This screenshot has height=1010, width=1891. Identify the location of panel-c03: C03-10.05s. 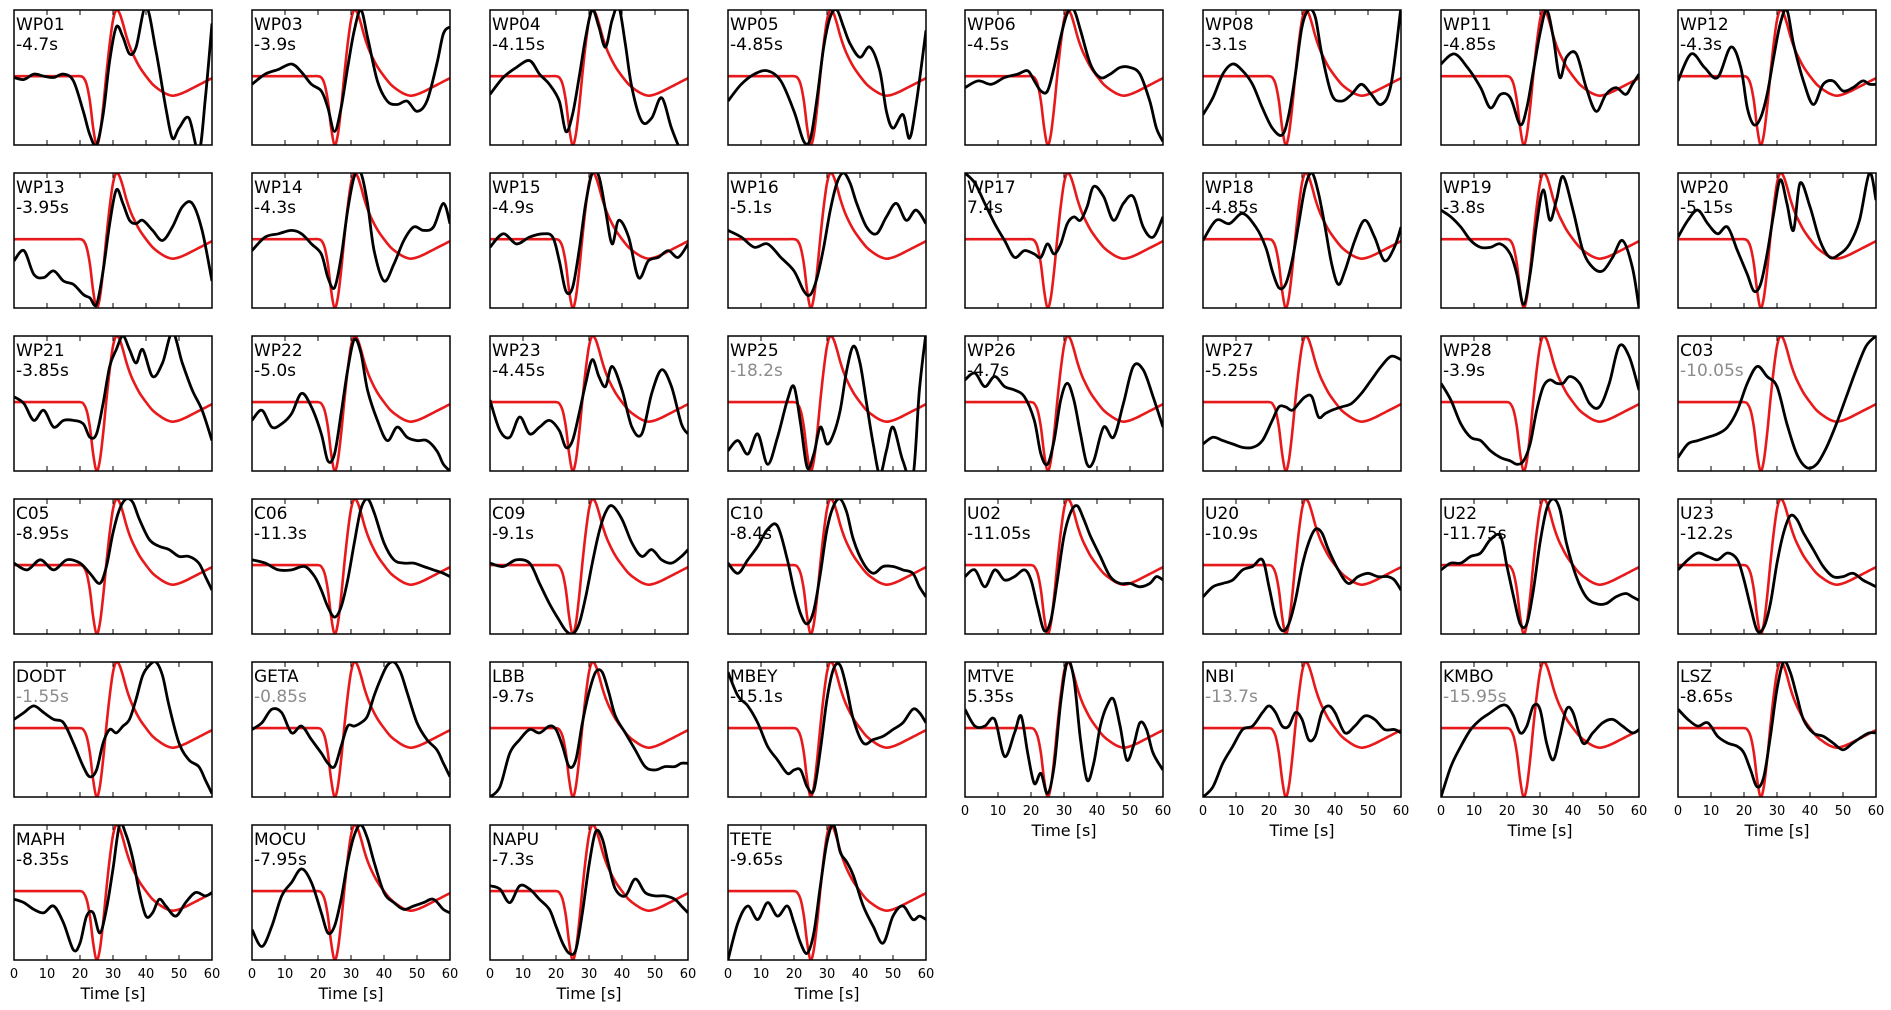
(1777, 403).